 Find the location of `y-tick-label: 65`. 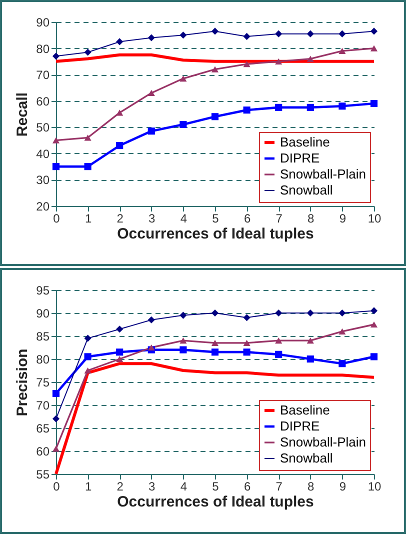

y-tick-label: 65 is located at coordinates (43, 429).